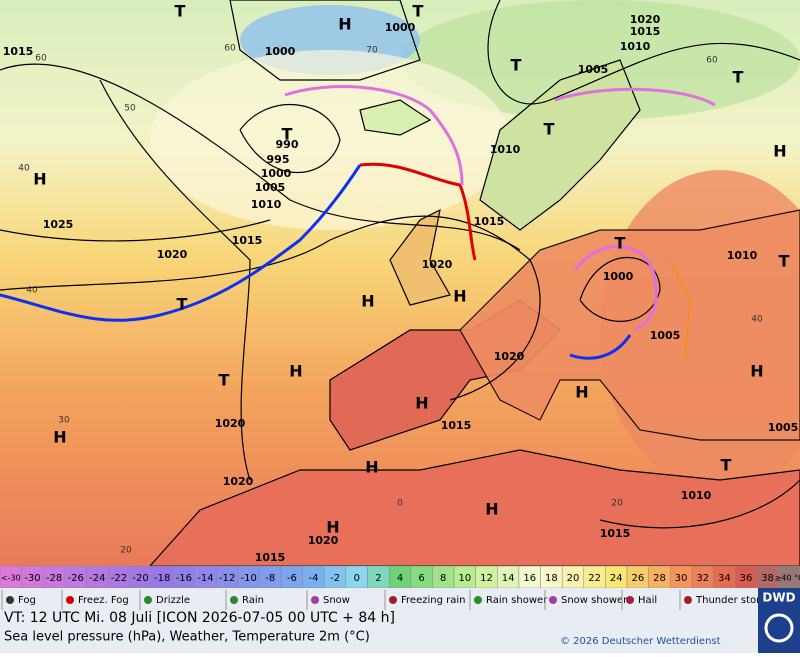  I want to click on scale-label: -28, so click(54, 578).